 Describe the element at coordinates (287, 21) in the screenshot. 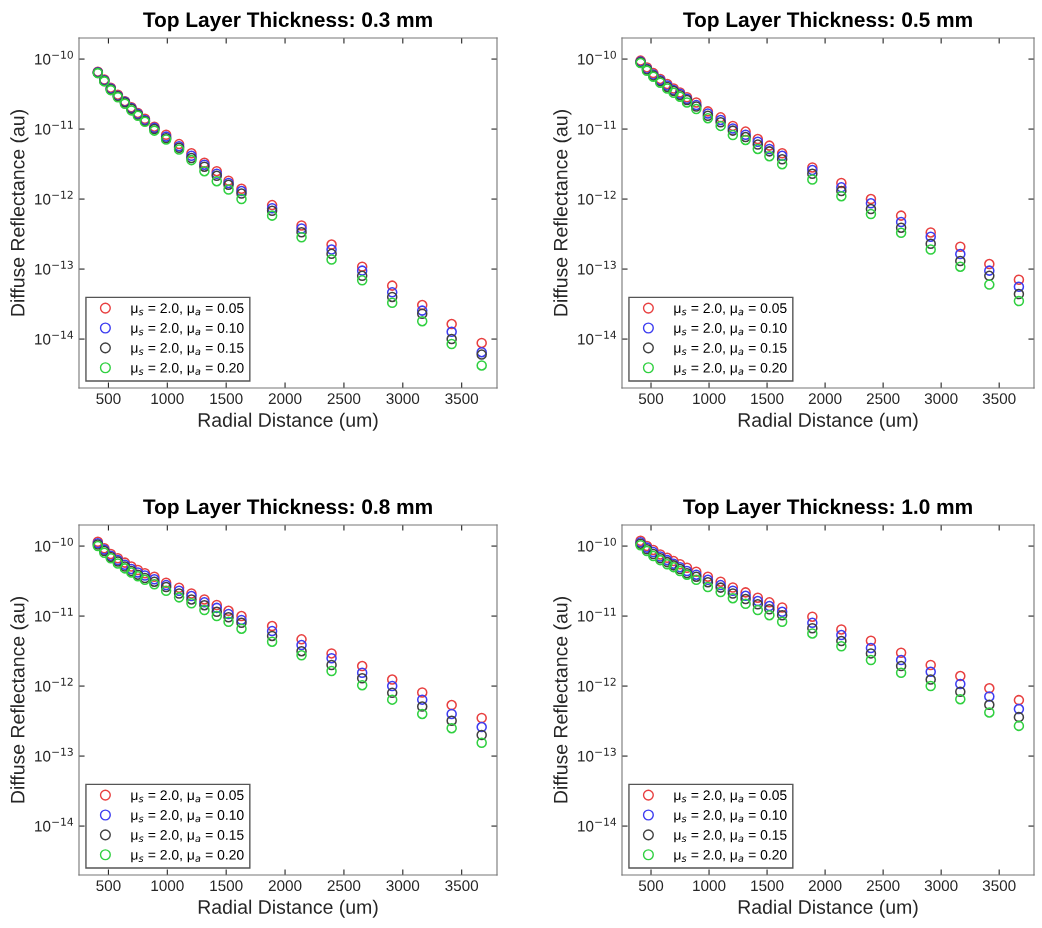

I see `chart-title: Top Layer Thickness: 0.3 mm` at that location.